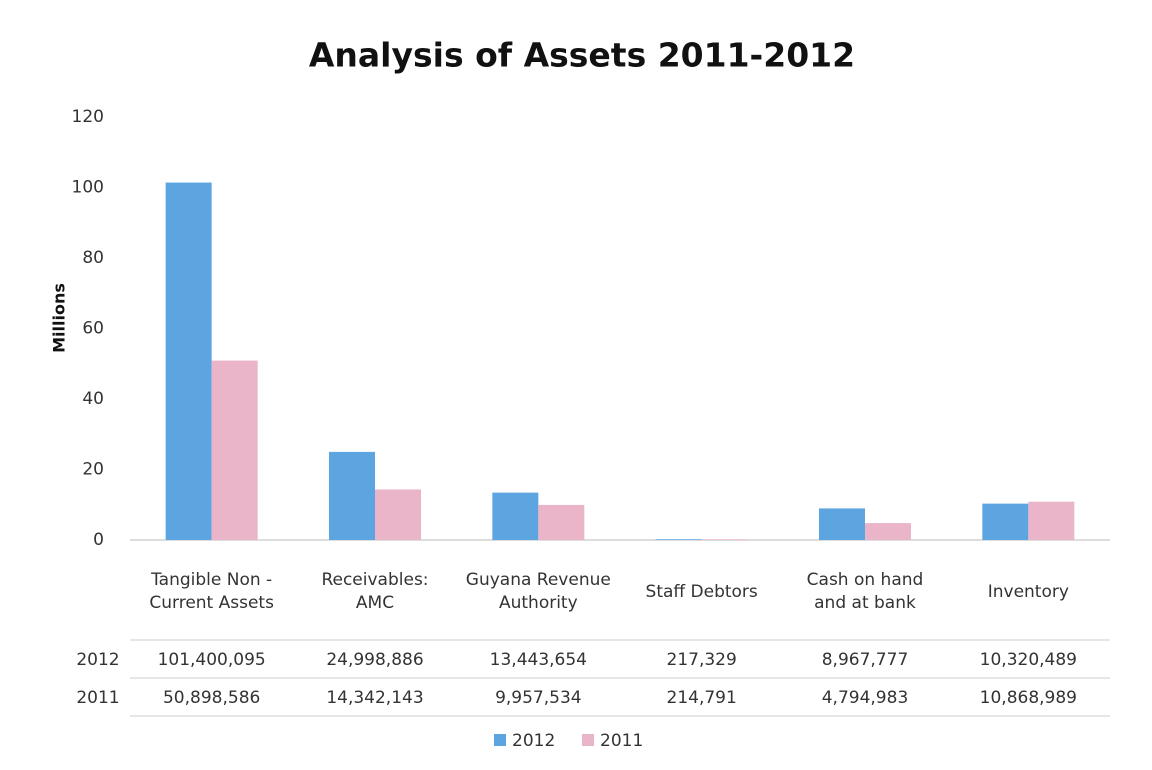 The width and height of the screenshot is (1152, 770). Describe the element at coordinates (88, 188) in the screenshot. I see `y-tick-label: 100` at that location.